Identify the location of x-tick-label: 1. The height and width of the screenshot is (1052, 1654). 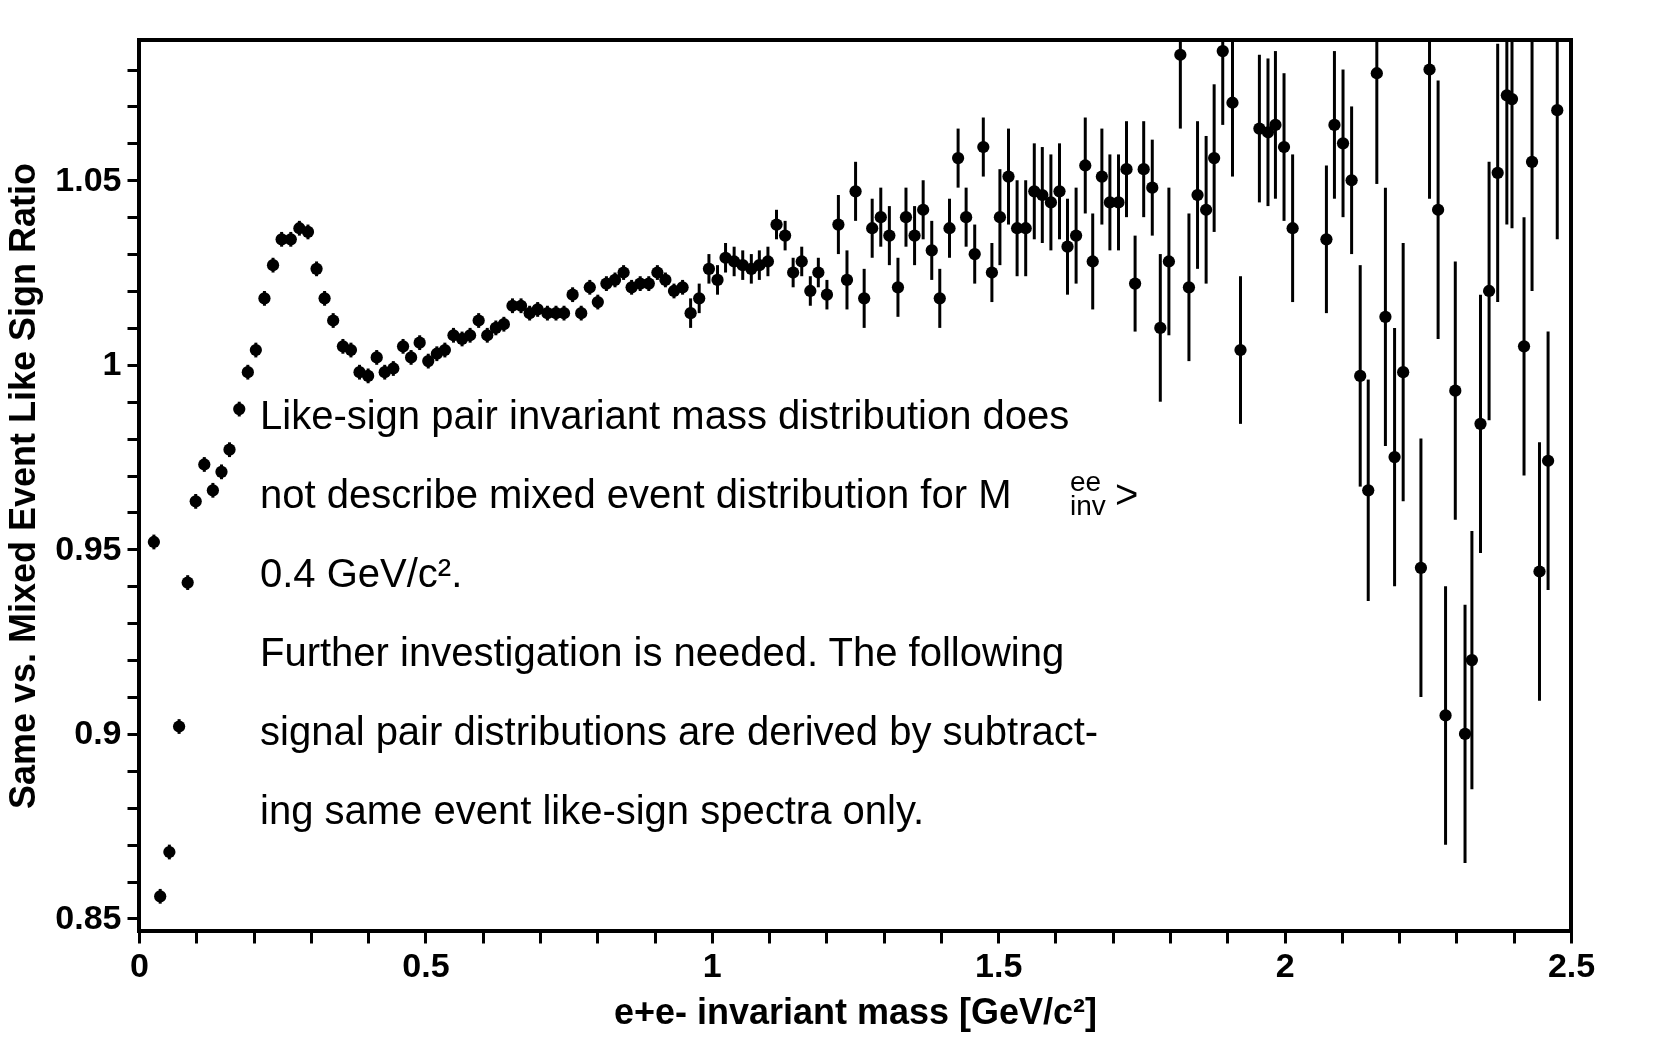
(712, 964).